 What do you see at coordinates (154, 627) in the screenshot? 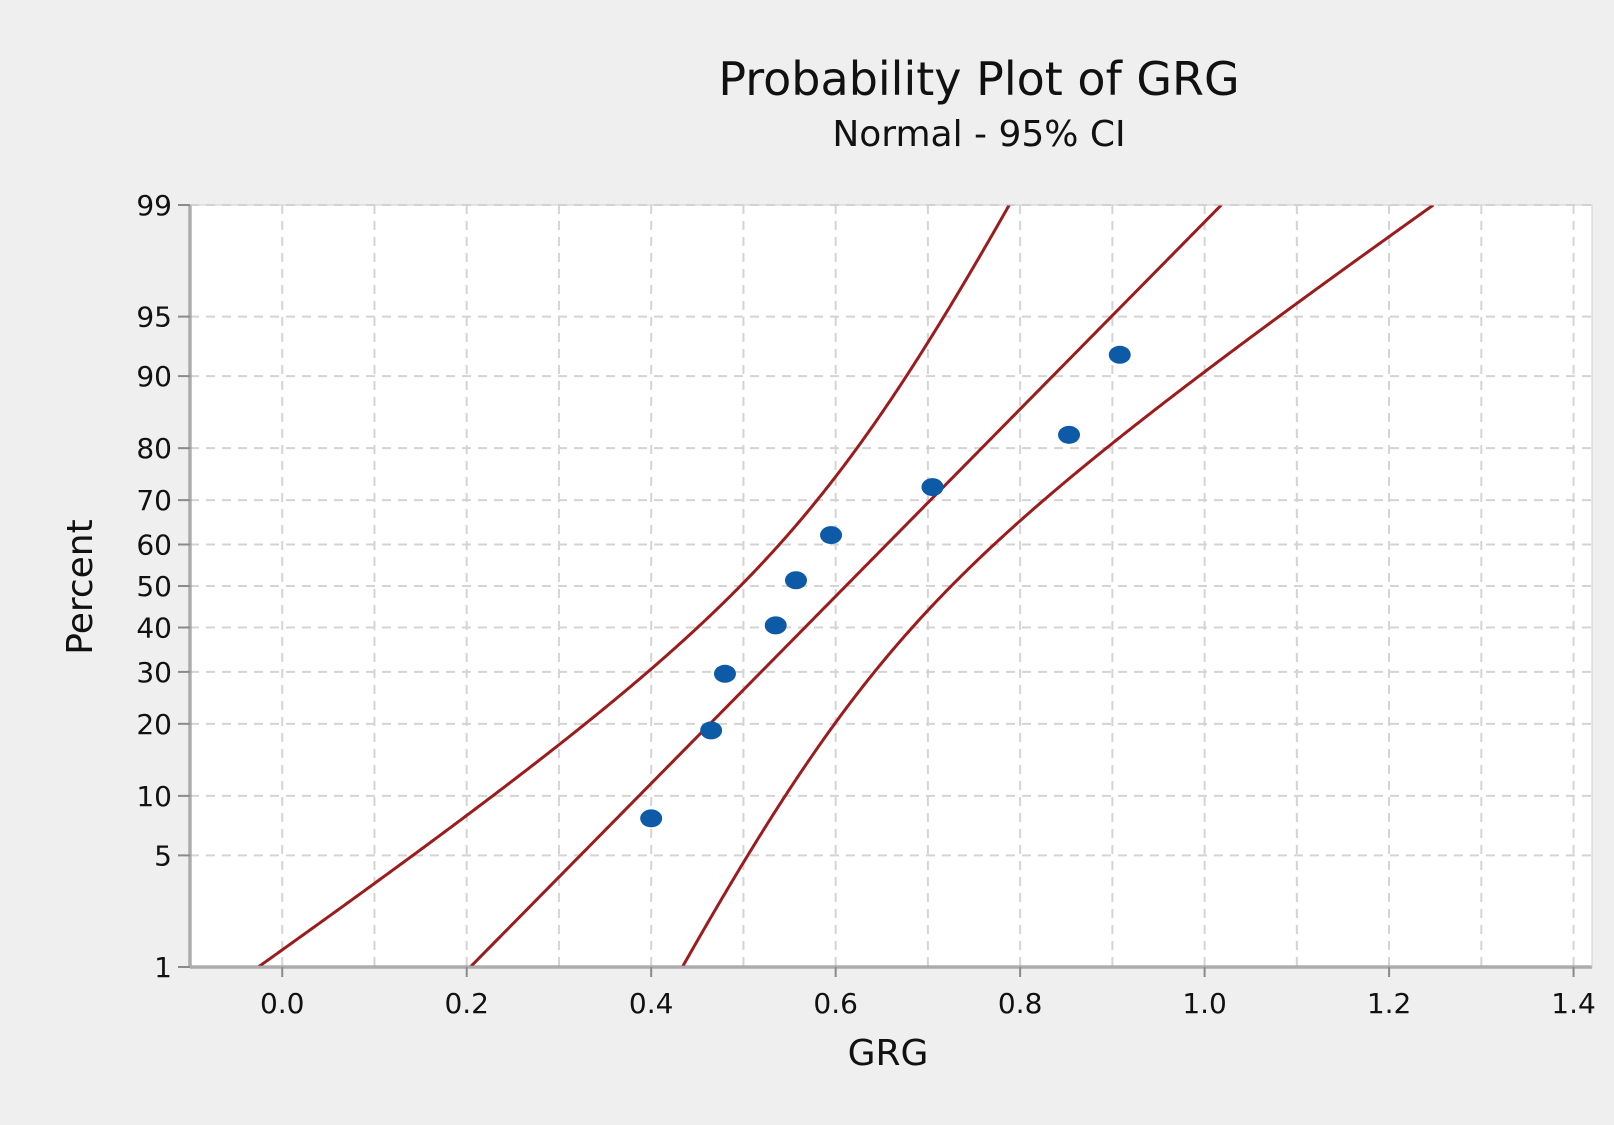
I see `y-tick-label: 40` at bounding box center [154, 627].